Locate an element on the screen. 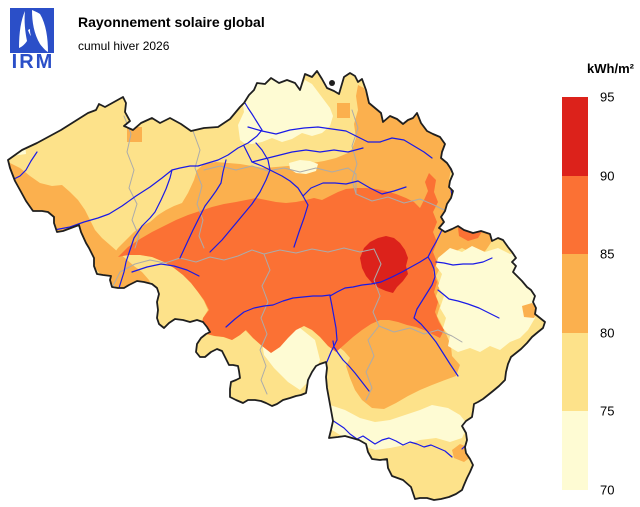  river-dender is located at coordinates (203, 209).